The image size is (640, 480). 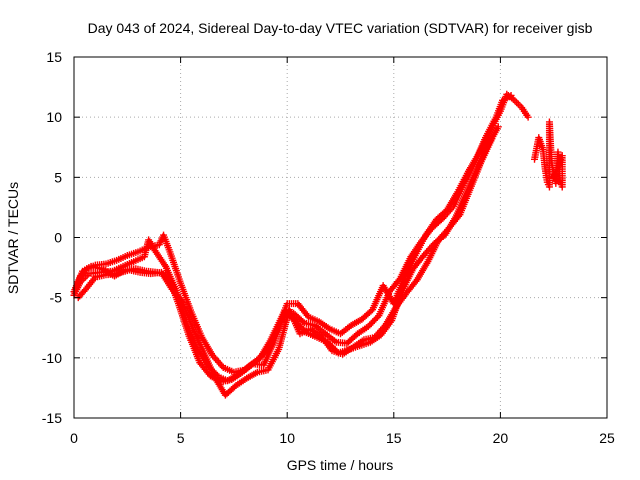 I want to click on y-tick-label: -15, so click(x=52, y=418).